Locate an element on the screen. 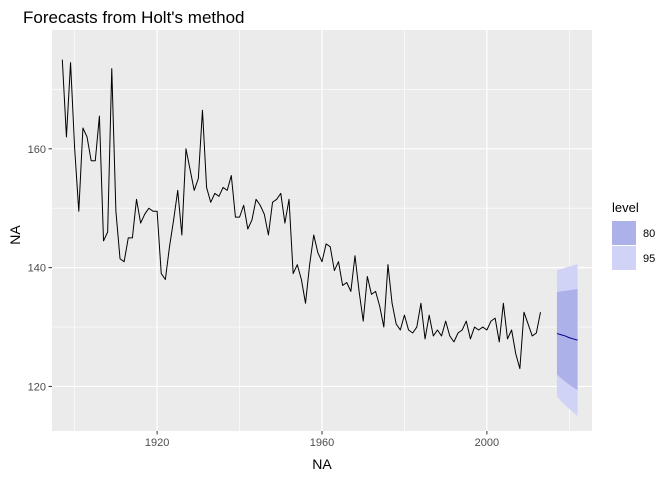 The width and height of the screenshot is (672, 480). y-tick-label: 140 is located at coordinates (37, 269).